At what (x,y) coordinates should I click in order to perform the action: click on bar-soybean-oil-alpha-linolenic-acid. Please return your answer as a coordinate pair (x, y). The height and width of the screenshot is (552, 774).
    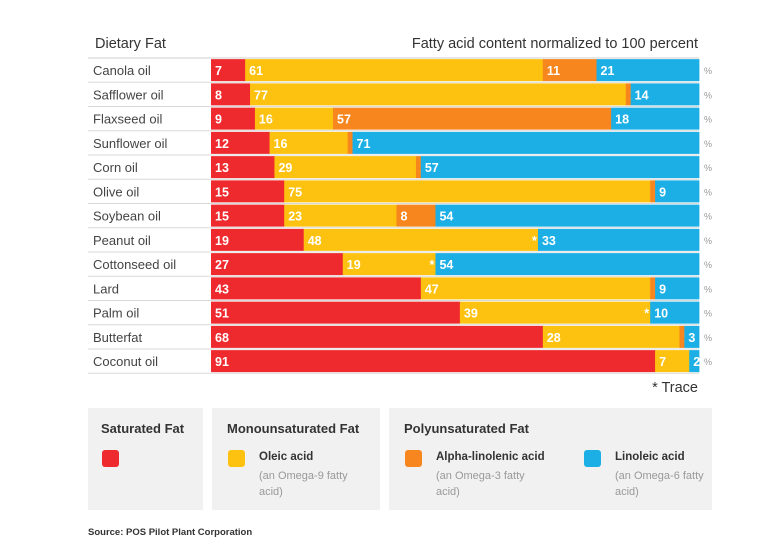
    Looking at the image, I should click on (416, 215).